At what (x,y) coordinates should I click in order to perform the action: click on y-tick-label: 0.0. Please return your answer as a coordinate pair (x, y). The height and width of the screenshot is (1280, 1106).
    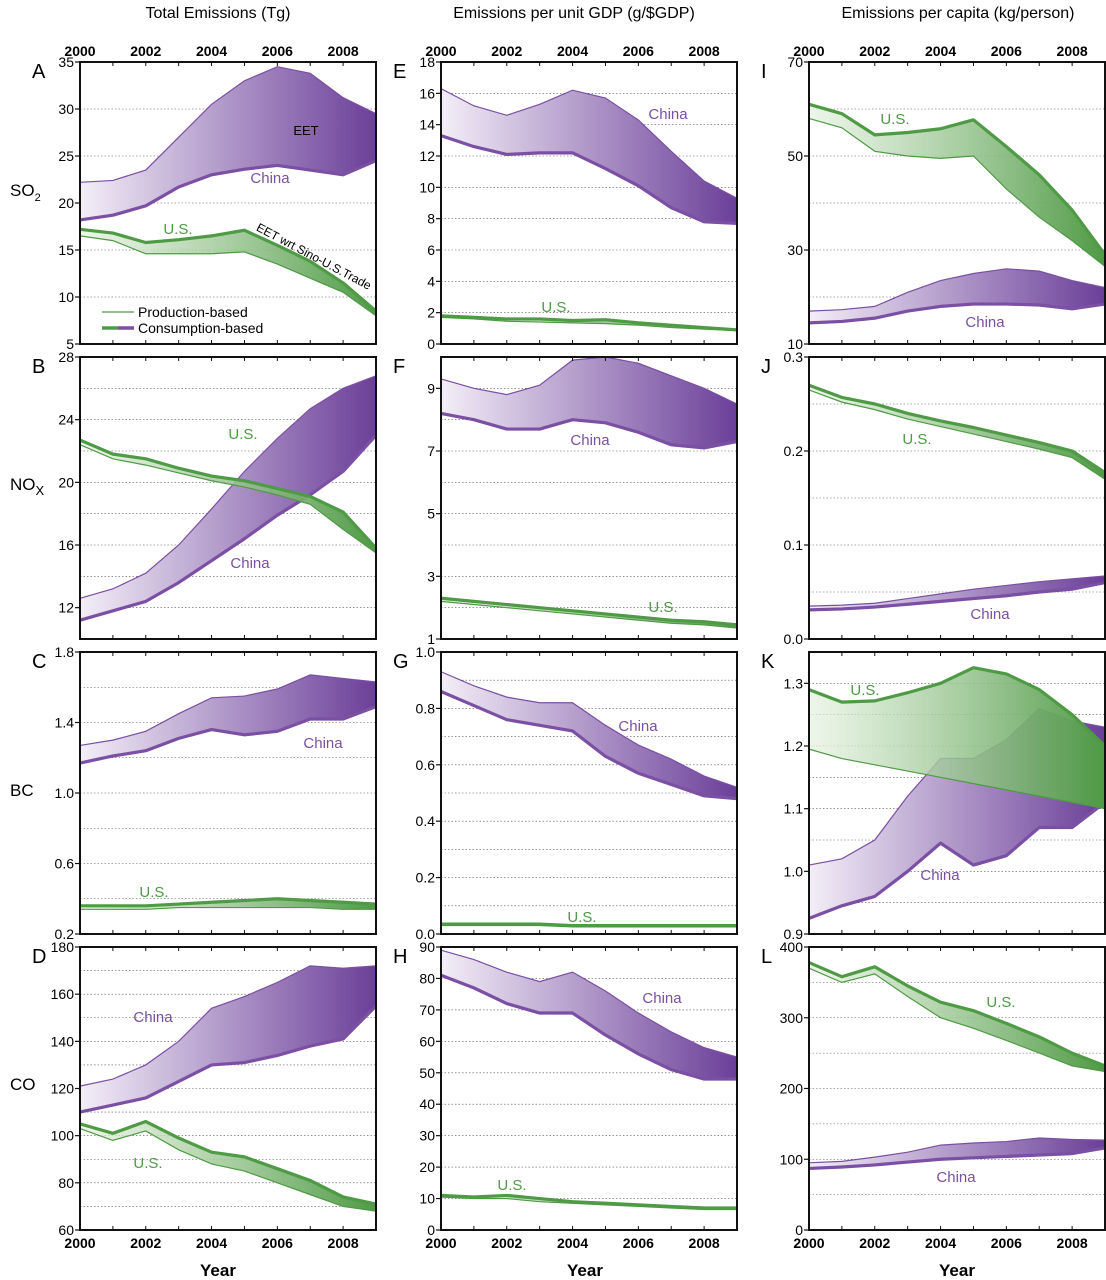
    Looking at the image, I should click on (426, 934).